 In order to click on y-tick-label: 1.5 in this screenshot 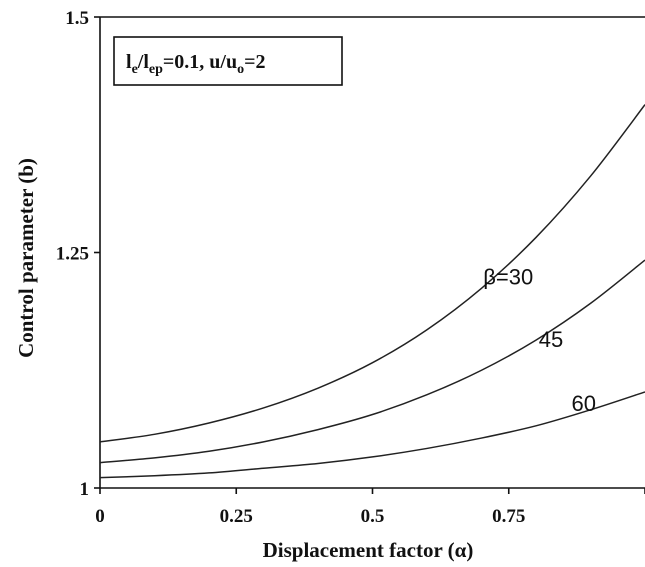, I will do `click(77, 18)`.